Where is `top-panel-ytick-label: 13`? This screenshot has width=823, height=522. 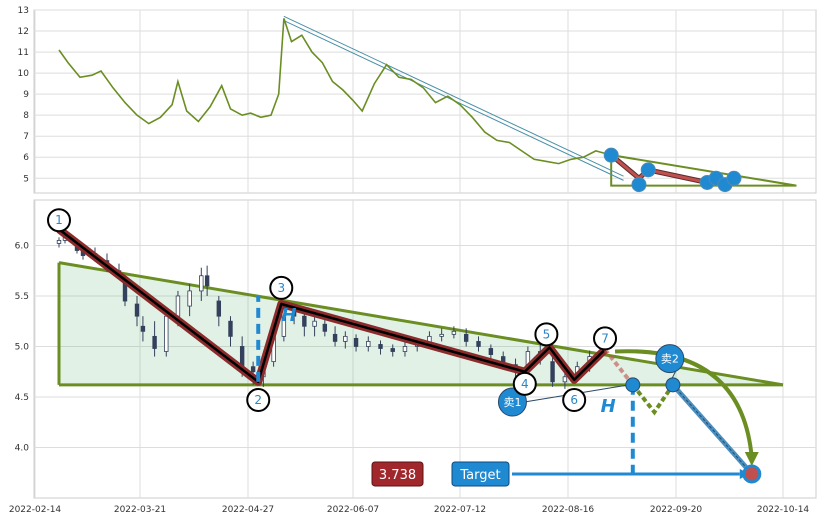
top-panel-ytick-label: 13 is located at coordinates (23, 11).